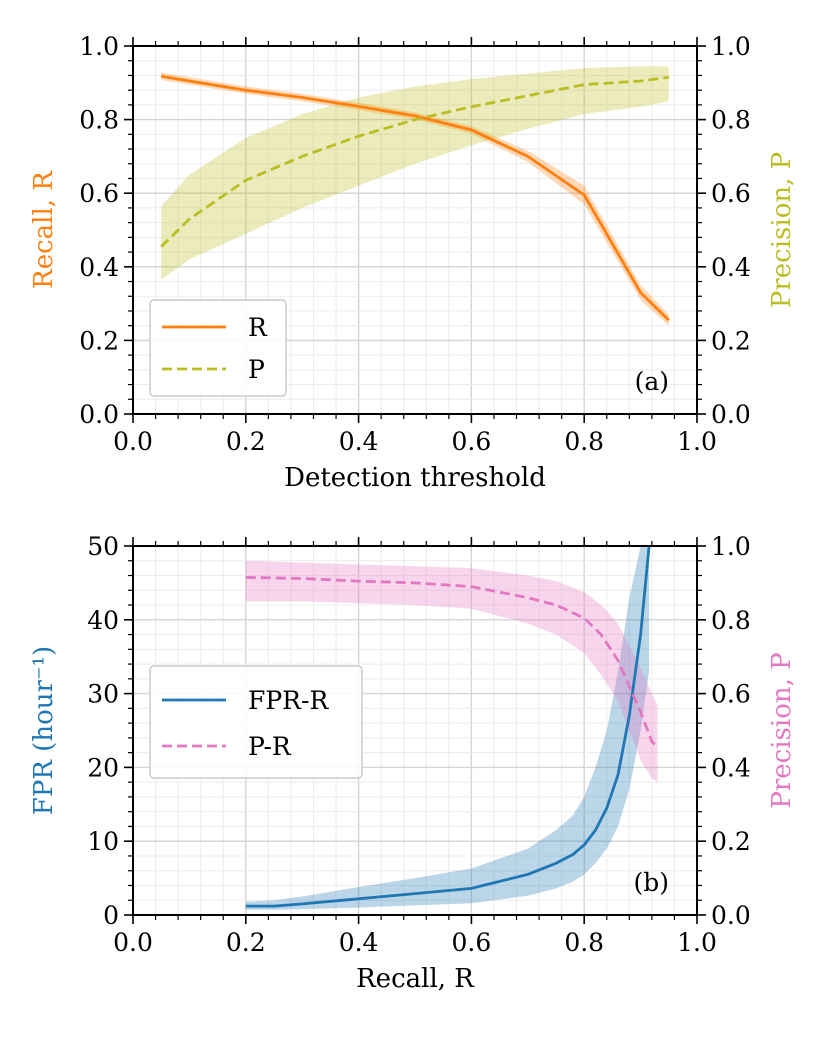  I want to click on y-left-tick-label: 20, so click(103, 767).